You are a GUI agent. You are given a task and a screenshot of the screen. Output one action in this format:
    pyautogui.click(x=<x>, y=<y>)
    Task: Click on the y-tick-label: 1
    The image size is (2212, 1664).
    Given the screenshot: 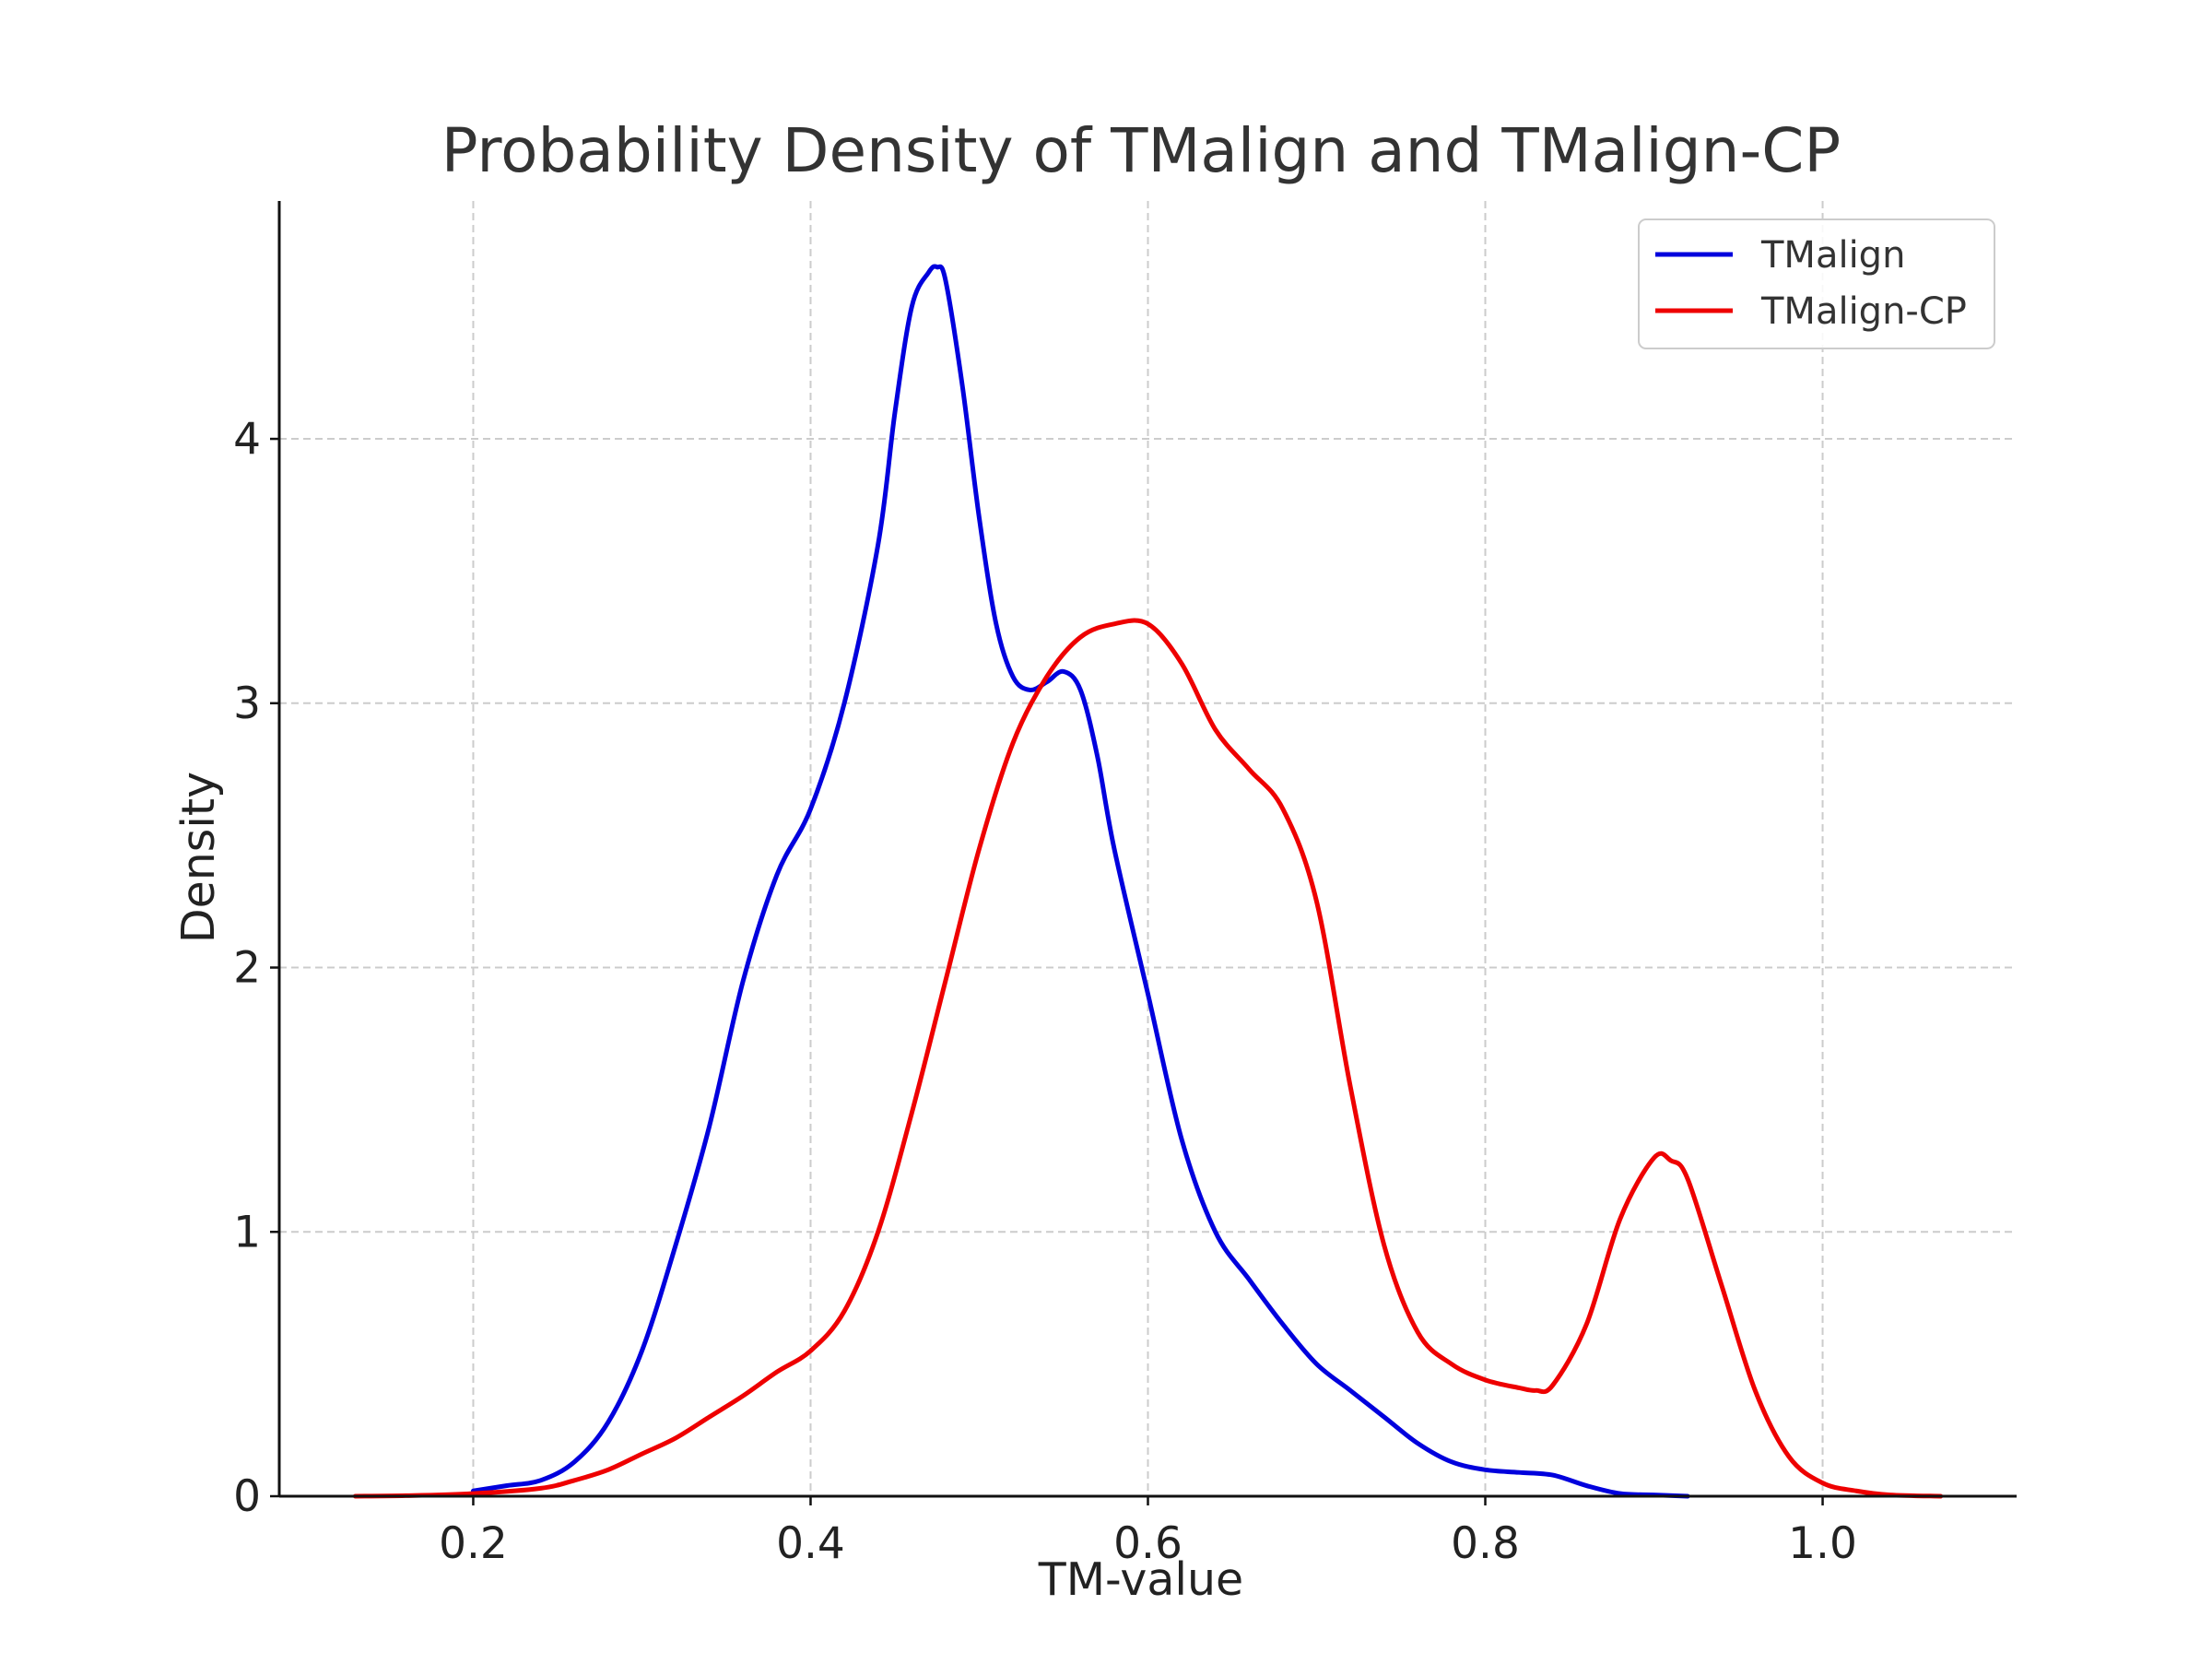 What is the action you would take?
    pyautogui.click(x=247, y=1232)
    